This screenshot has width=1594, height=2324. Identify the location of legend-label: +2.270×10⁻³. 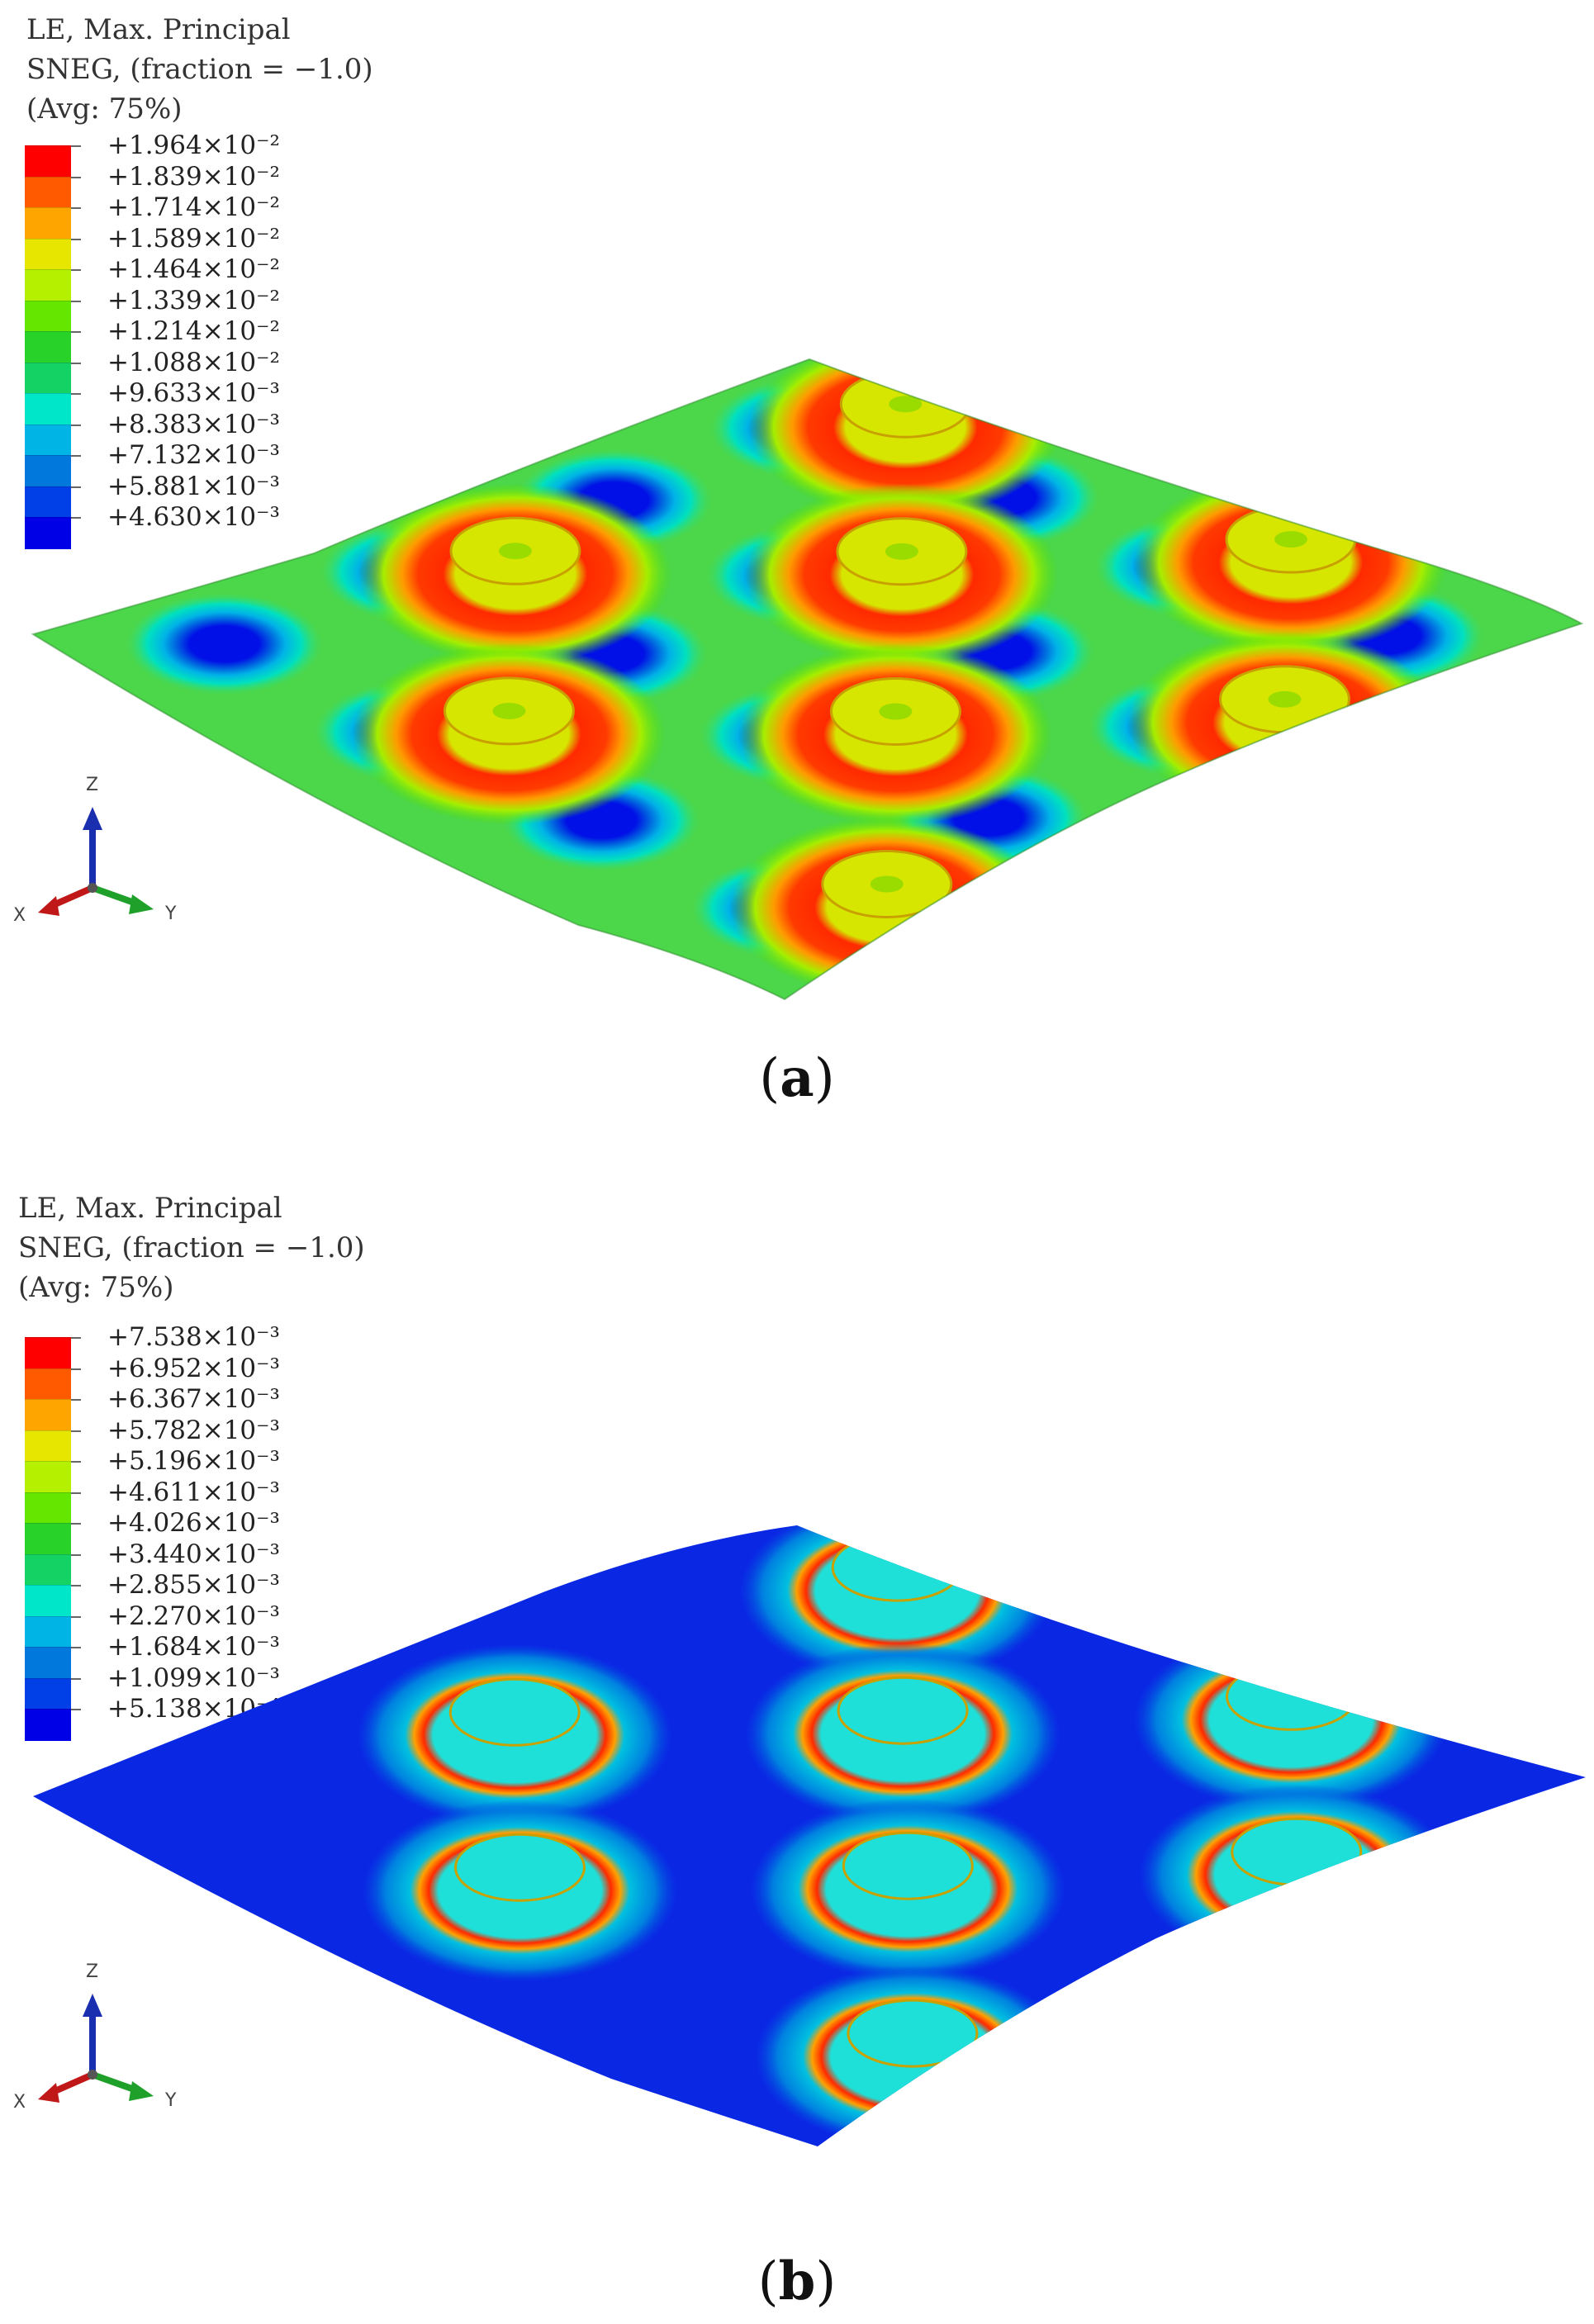
(193, 1616).